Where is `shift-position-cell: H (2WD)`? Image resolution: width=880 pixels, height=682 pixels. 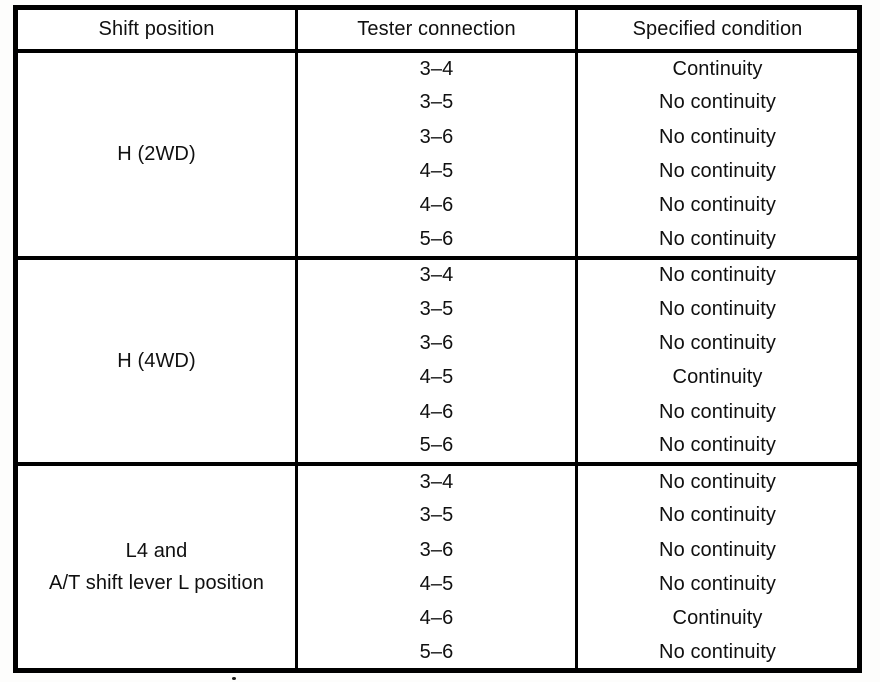 shift-position-cell: H (2WD) is located at coordinates (156, 154).